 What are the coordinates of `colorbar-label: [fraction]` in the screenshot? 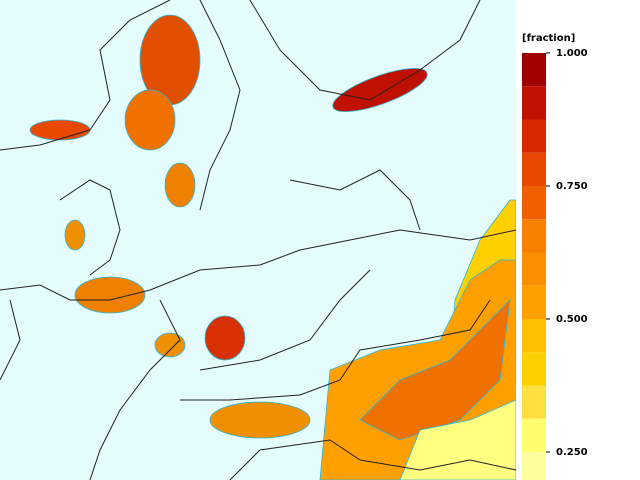 It's located at (548, 38).